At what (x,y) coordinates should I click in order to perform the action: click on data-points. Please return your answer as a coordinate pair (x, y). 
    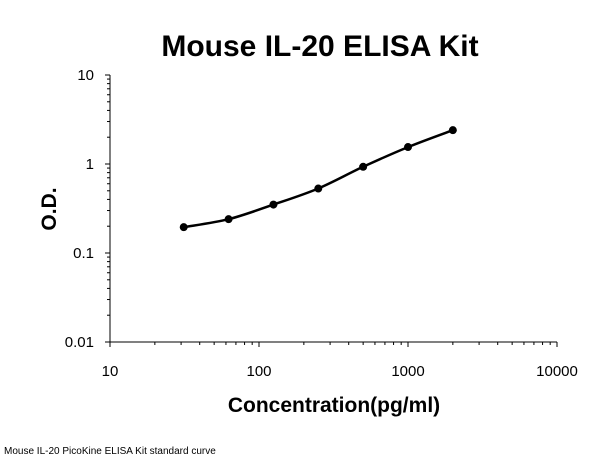
    Looking at the image, I should click on (318, 179).